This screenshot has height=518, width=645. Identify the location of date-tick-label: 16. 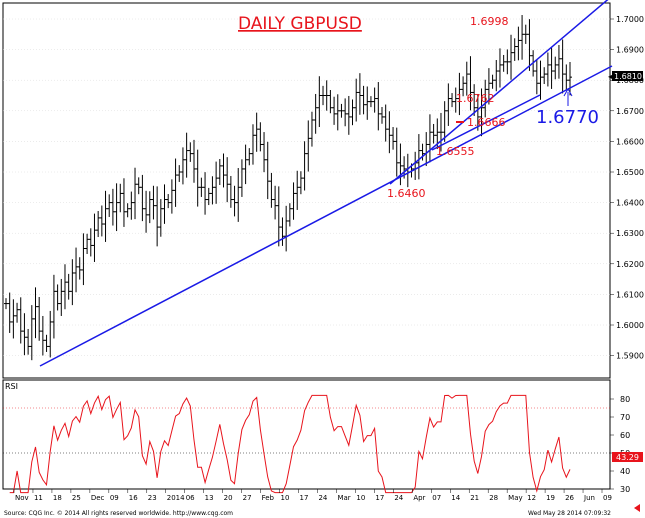
(133, 498).